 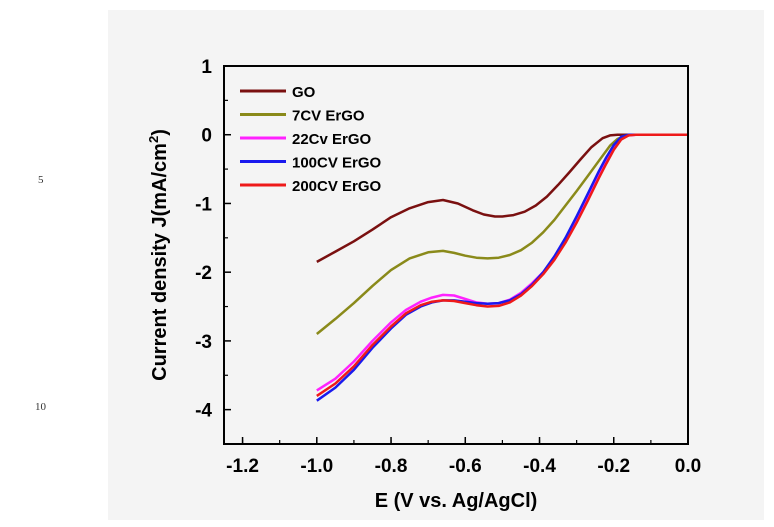 I want to click on legend-label: 100CV ErGO, so click(x=337, y=163).